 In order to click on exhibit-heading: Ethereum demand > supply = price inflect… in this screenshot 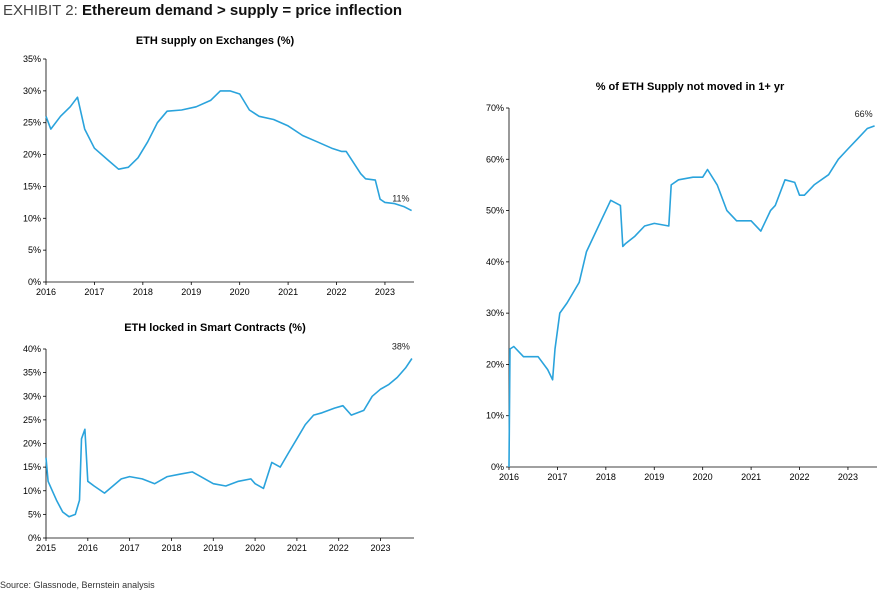, I will do `click(242, 10)`.